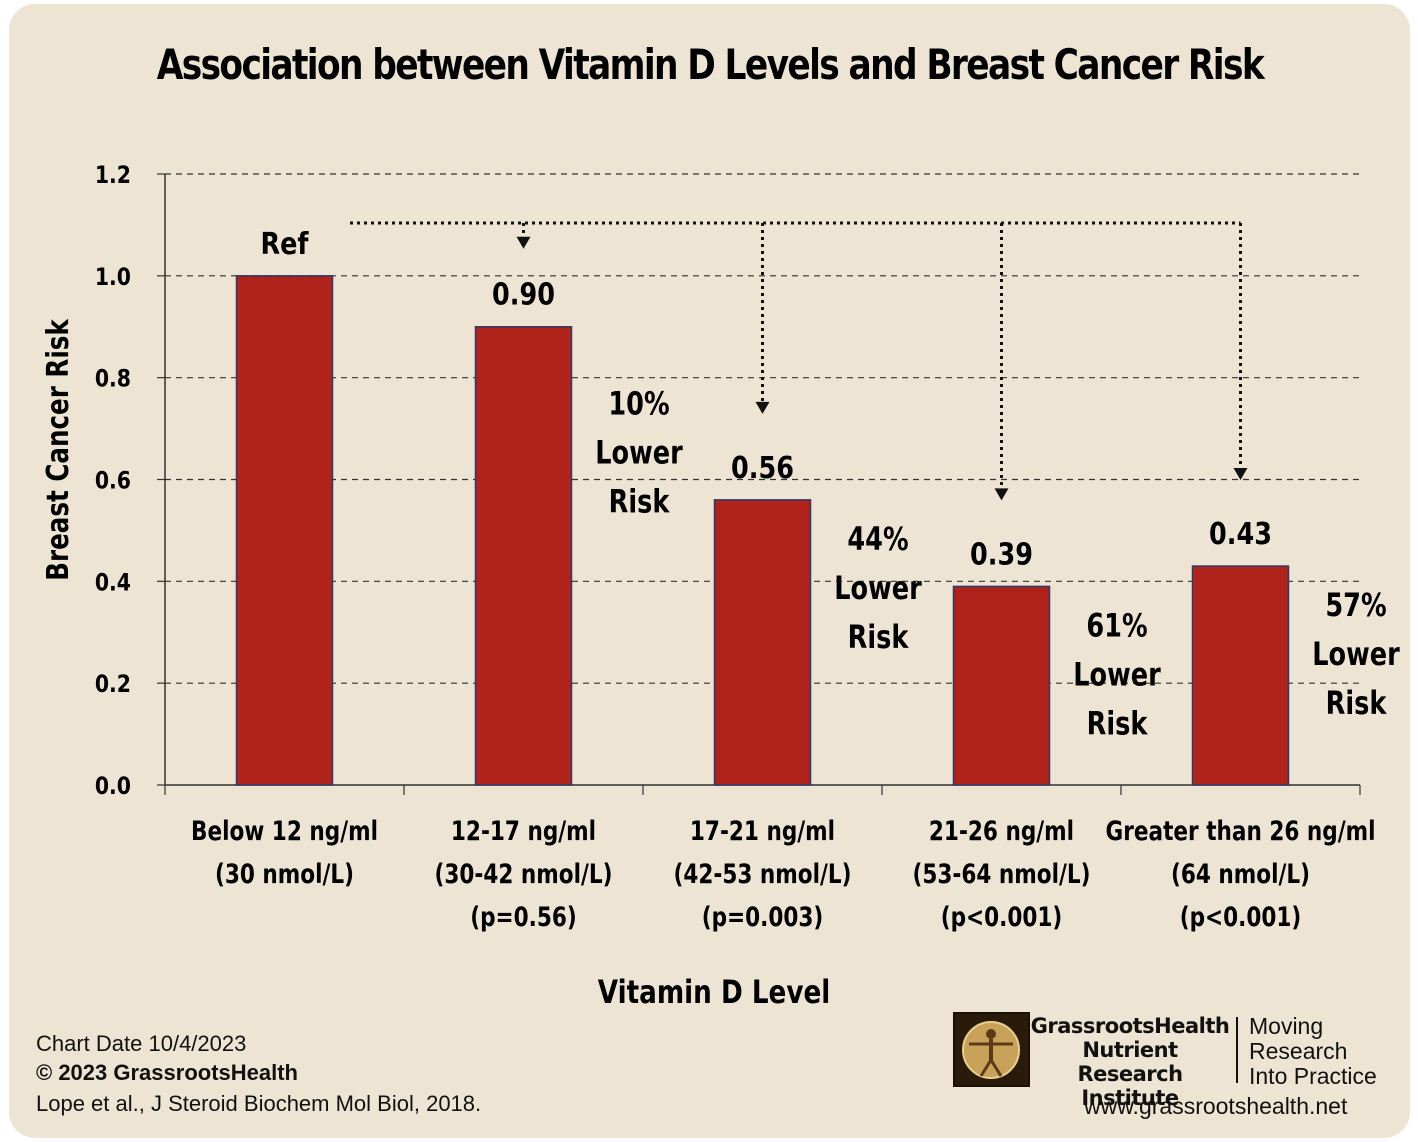 The width and height of the screenshot is (1418, 1142). I want to click on lower-risk-annotation: 44%, so click(877, 539).